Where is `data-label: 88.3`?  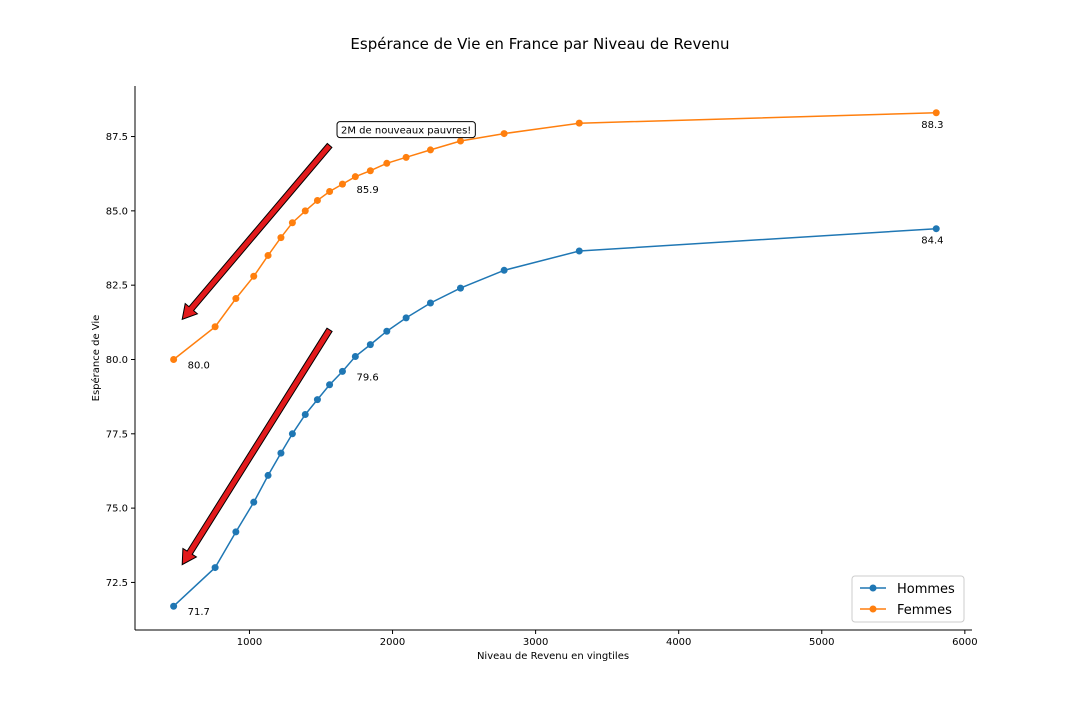
data-label: 88.3 is located at coordinates (932, 125).